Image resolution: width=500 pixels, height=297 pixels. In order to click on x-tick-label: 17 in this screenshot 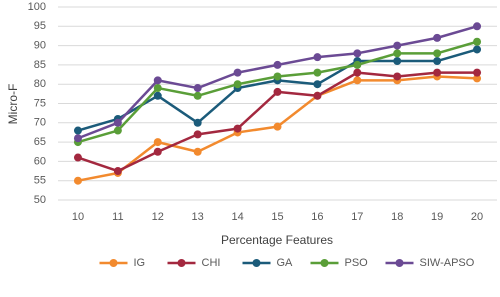, I will do `click(357, 217)`.